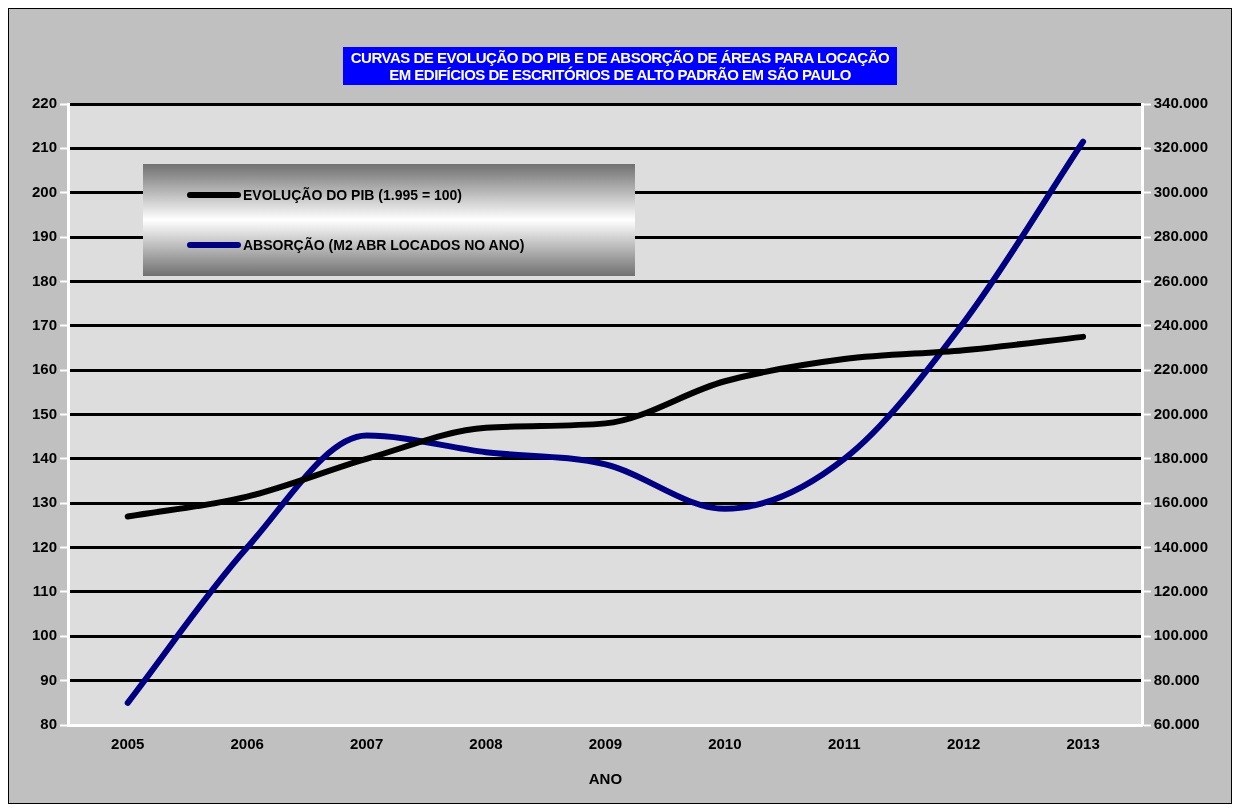  Describe the element at coordinates (49, 679) in the screenshot. I see `y-tick-label: 90` at that location.